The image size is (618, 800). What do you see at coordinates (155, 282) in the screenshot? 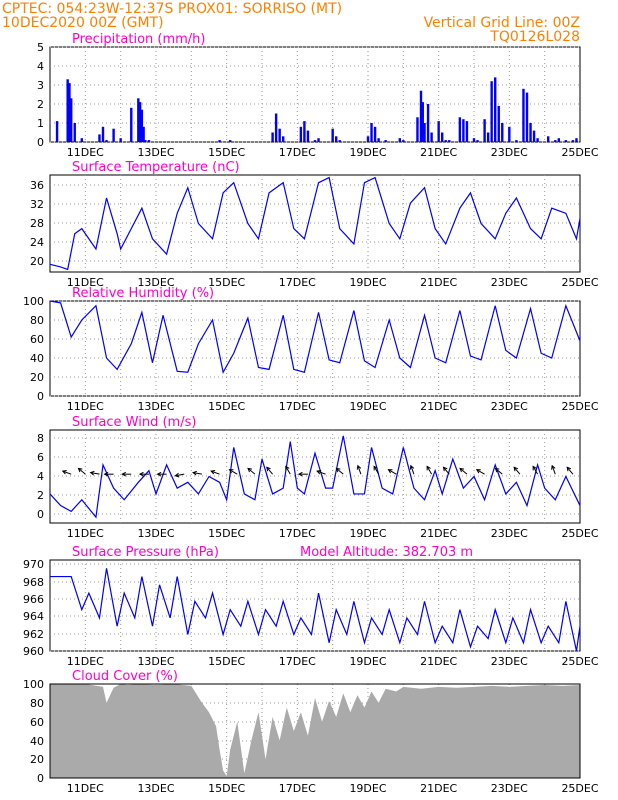
I see `temp-xtick-label: 13DEC` at bounding box center [155, 282].